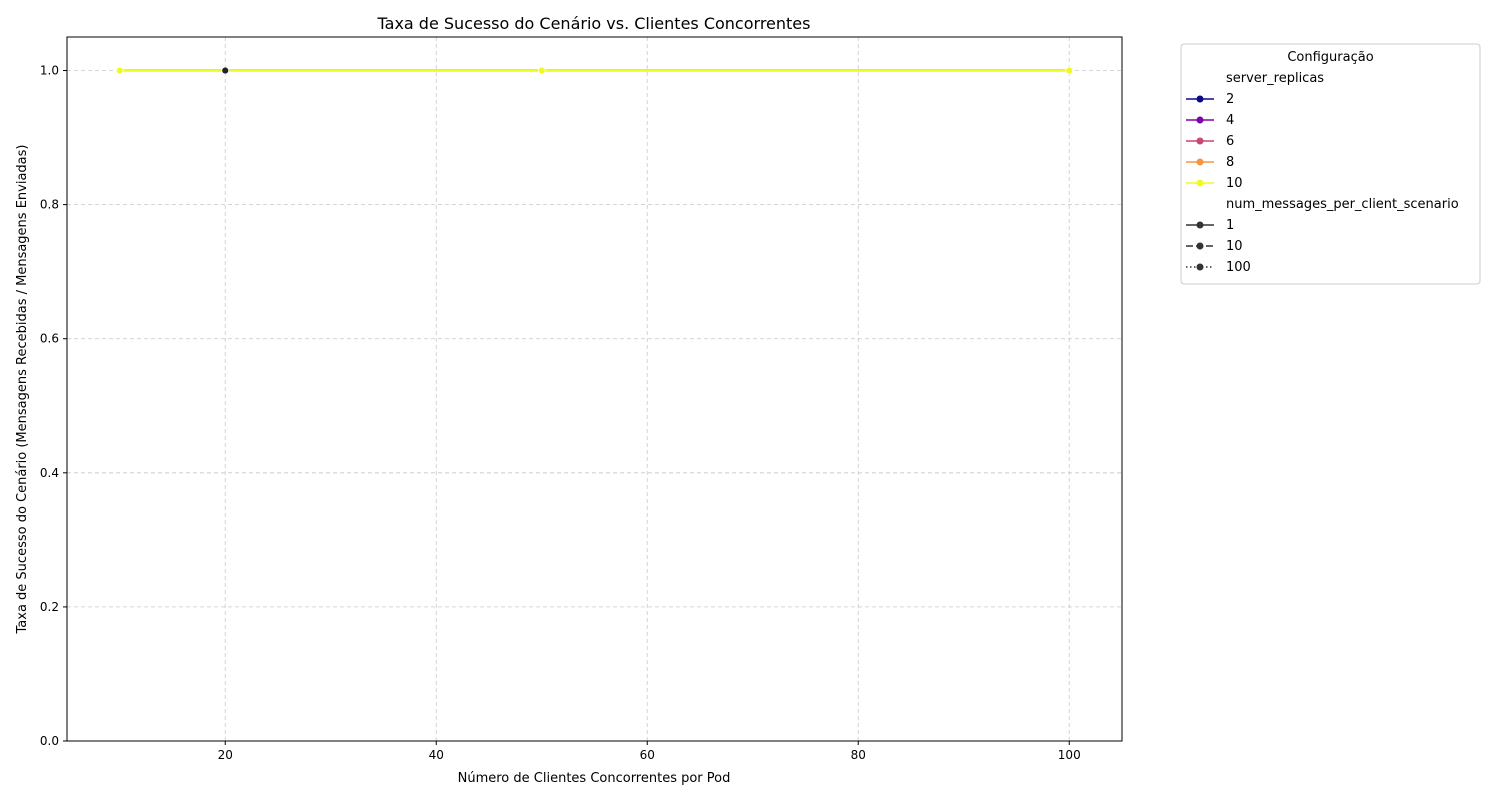 Image resolution: width=1500 pixels, height=800 pixels. I want to click on y-tick-label: 1.0, so click(49, 71).